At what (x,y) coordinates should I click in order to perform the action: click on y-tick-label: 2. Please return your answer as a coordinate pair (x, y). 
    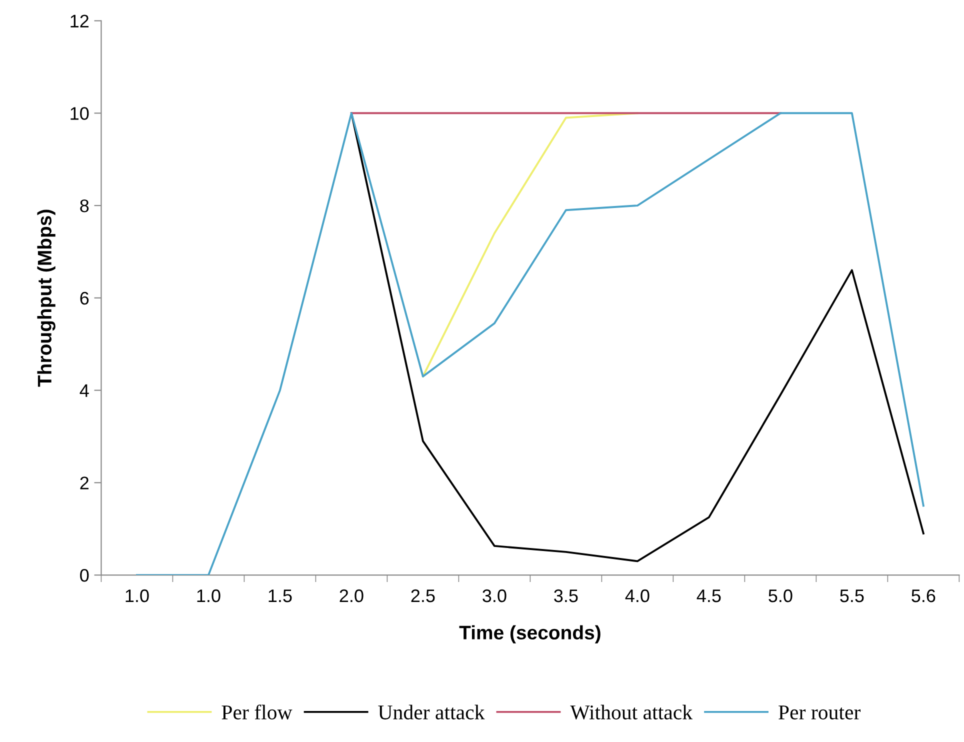
    Looking at the image, I should click on (84, 483).